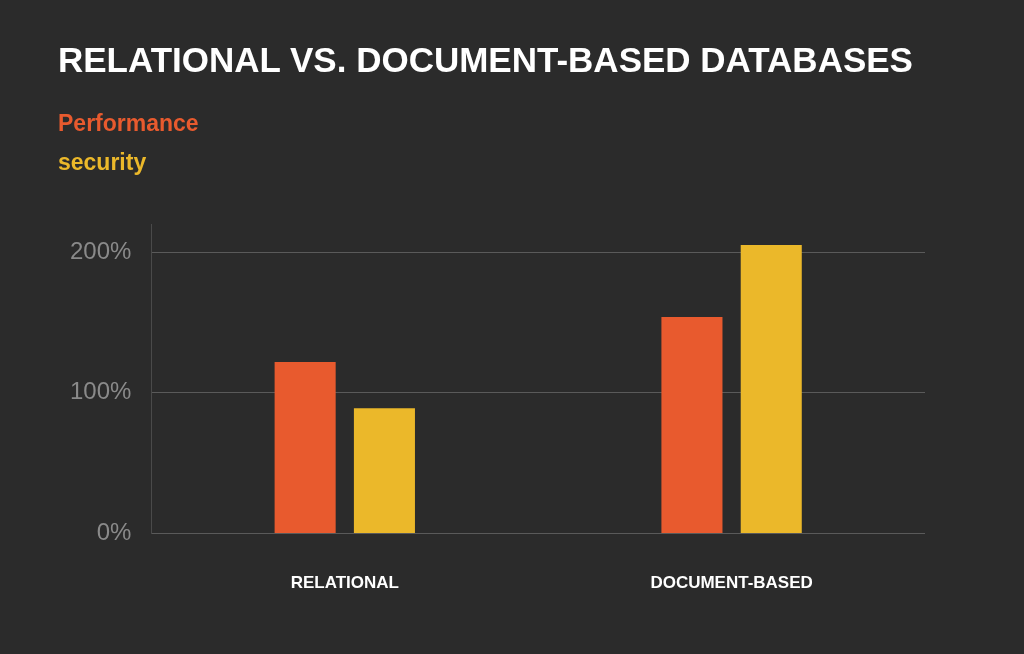  Describe the element at coordinates (485, 60) in the screenshot. I see `chart-title: RELATIONAL VS. DOCUMENT-BASED DATABASES` at that location.